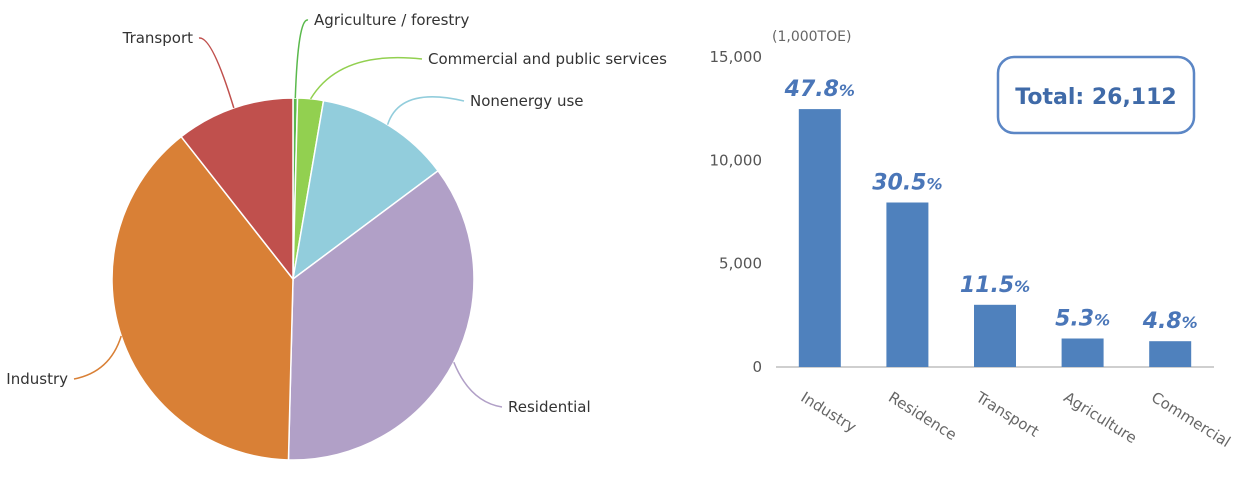 The image size is (1249, 495). I want to click on pie-slice-nonenergy-use, so click(365, 190).